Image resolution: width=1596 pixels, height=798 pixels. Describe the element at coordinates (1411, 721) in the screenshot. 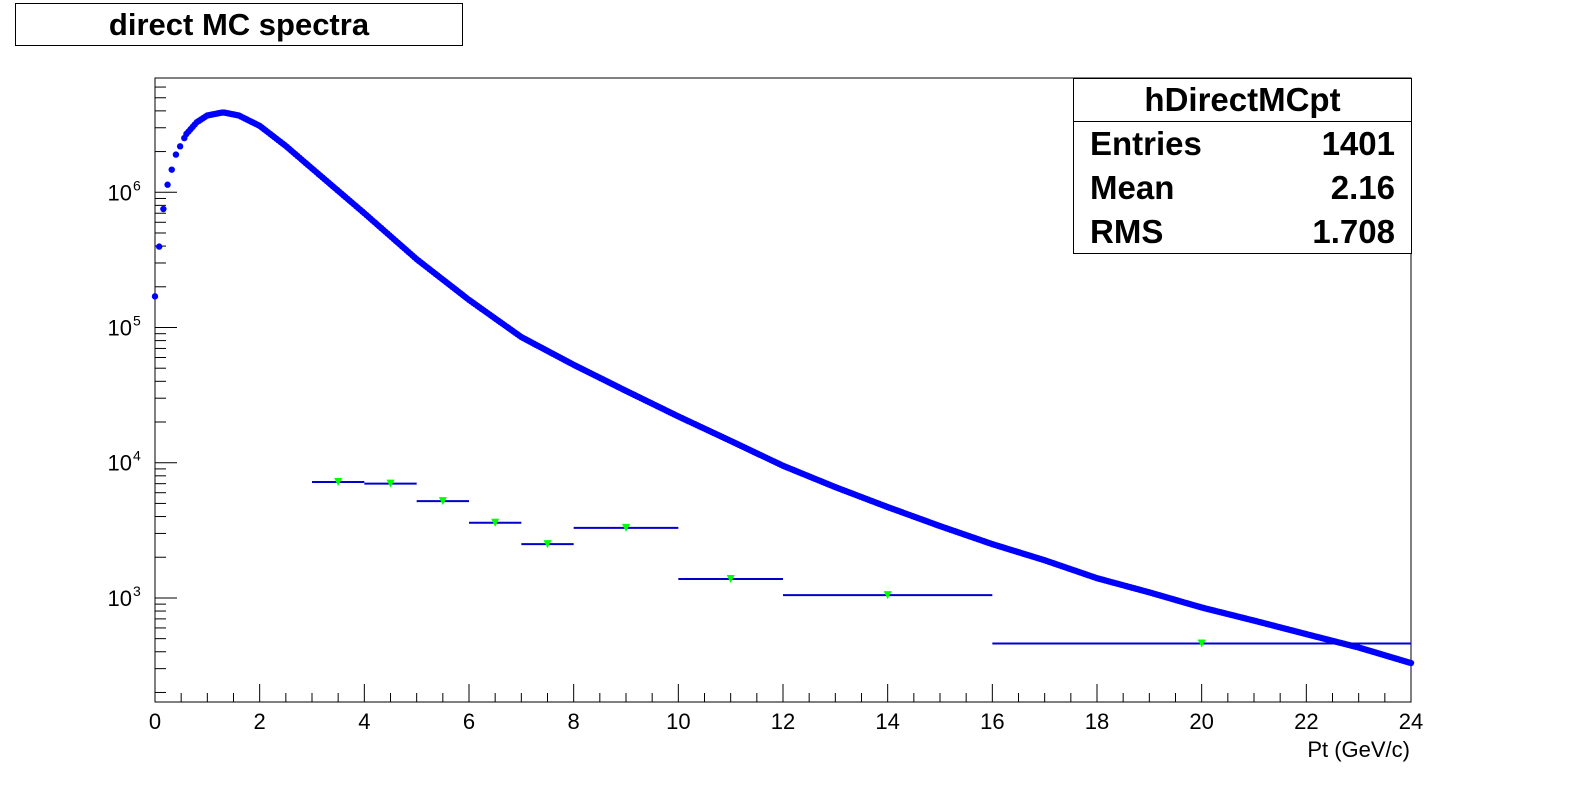

I see `x-tick-label: 24` at that location.